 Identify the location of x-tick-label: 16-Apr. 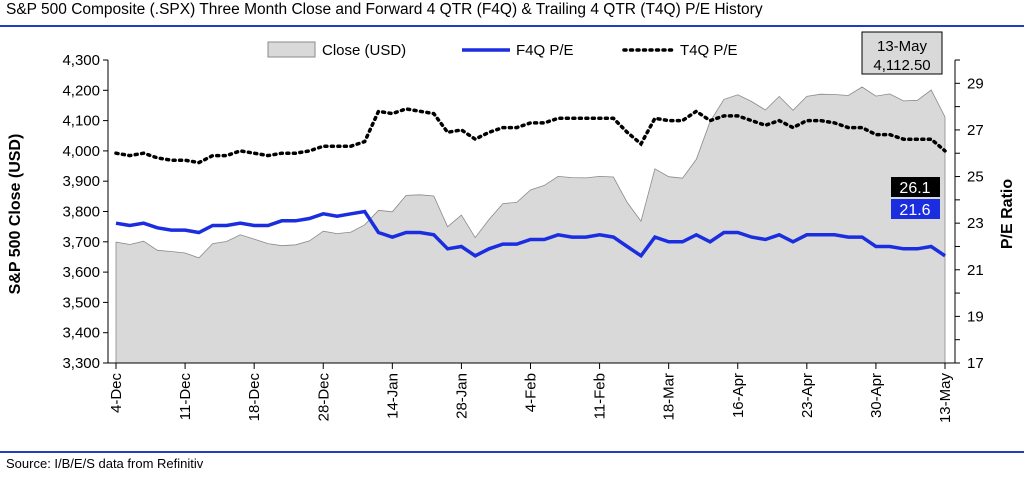
(738, 395).